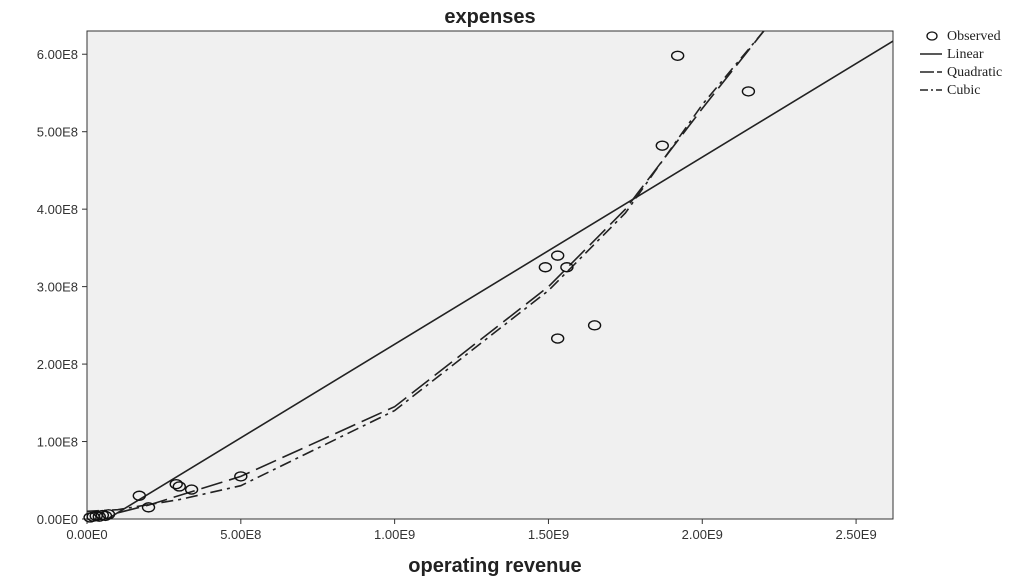 Image resolution: width=1020 pixels, height=577 pixels. What do you see at coordinates (57, 209) in the screenshot?
I see `y-tick-label: 4.00E8` at bounding box center [57, 209].